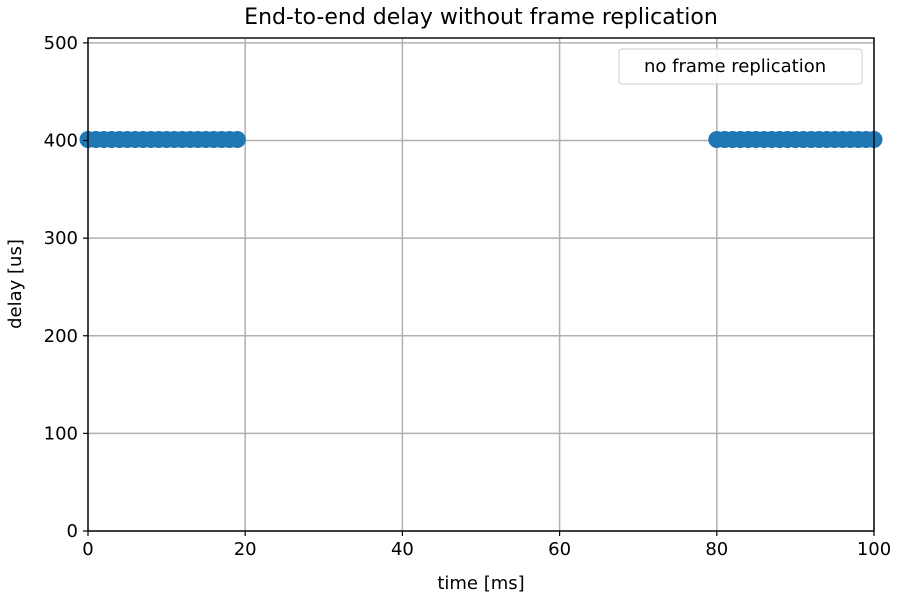 The image size is (900, 600). I want to click on x-tick-label: 60, so click(559, 549).